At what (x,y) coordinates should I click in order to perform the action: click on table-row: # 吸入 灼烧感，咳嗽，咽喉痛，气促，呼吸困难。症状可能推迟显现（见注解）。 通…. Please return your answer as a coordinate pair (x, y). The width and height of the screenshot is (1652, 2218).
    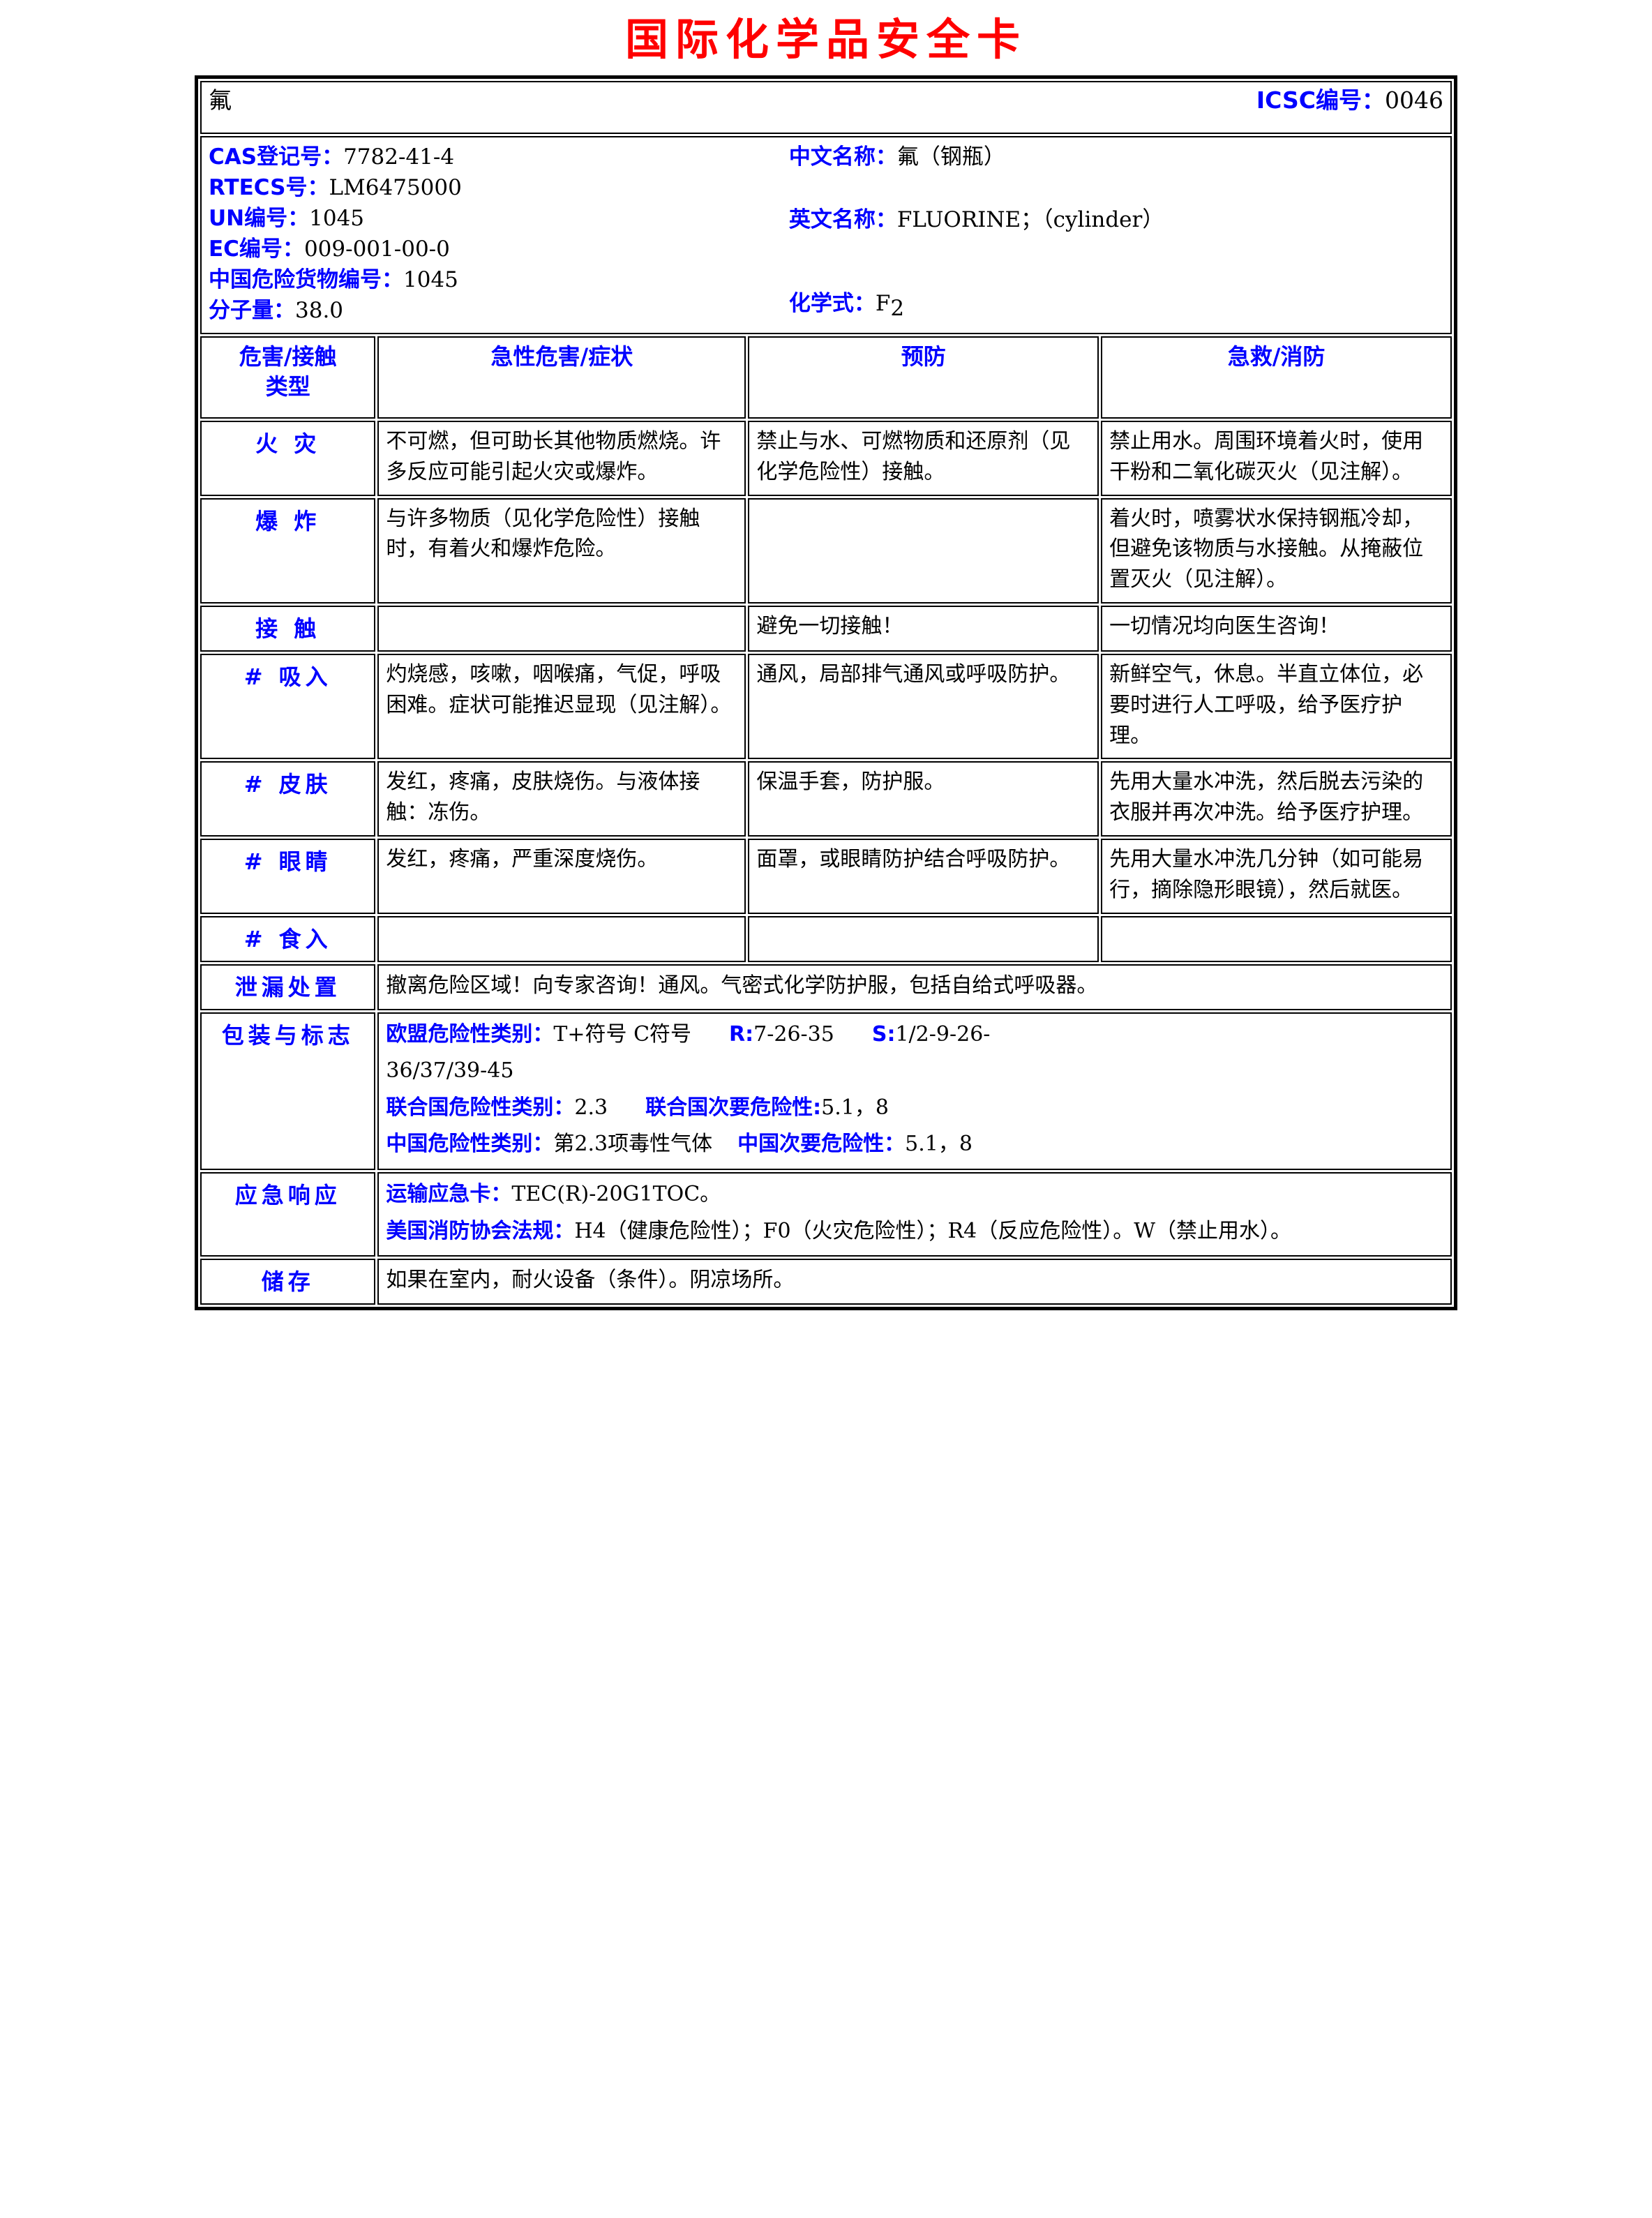
    Looking at the image, I should click on (826, 707).